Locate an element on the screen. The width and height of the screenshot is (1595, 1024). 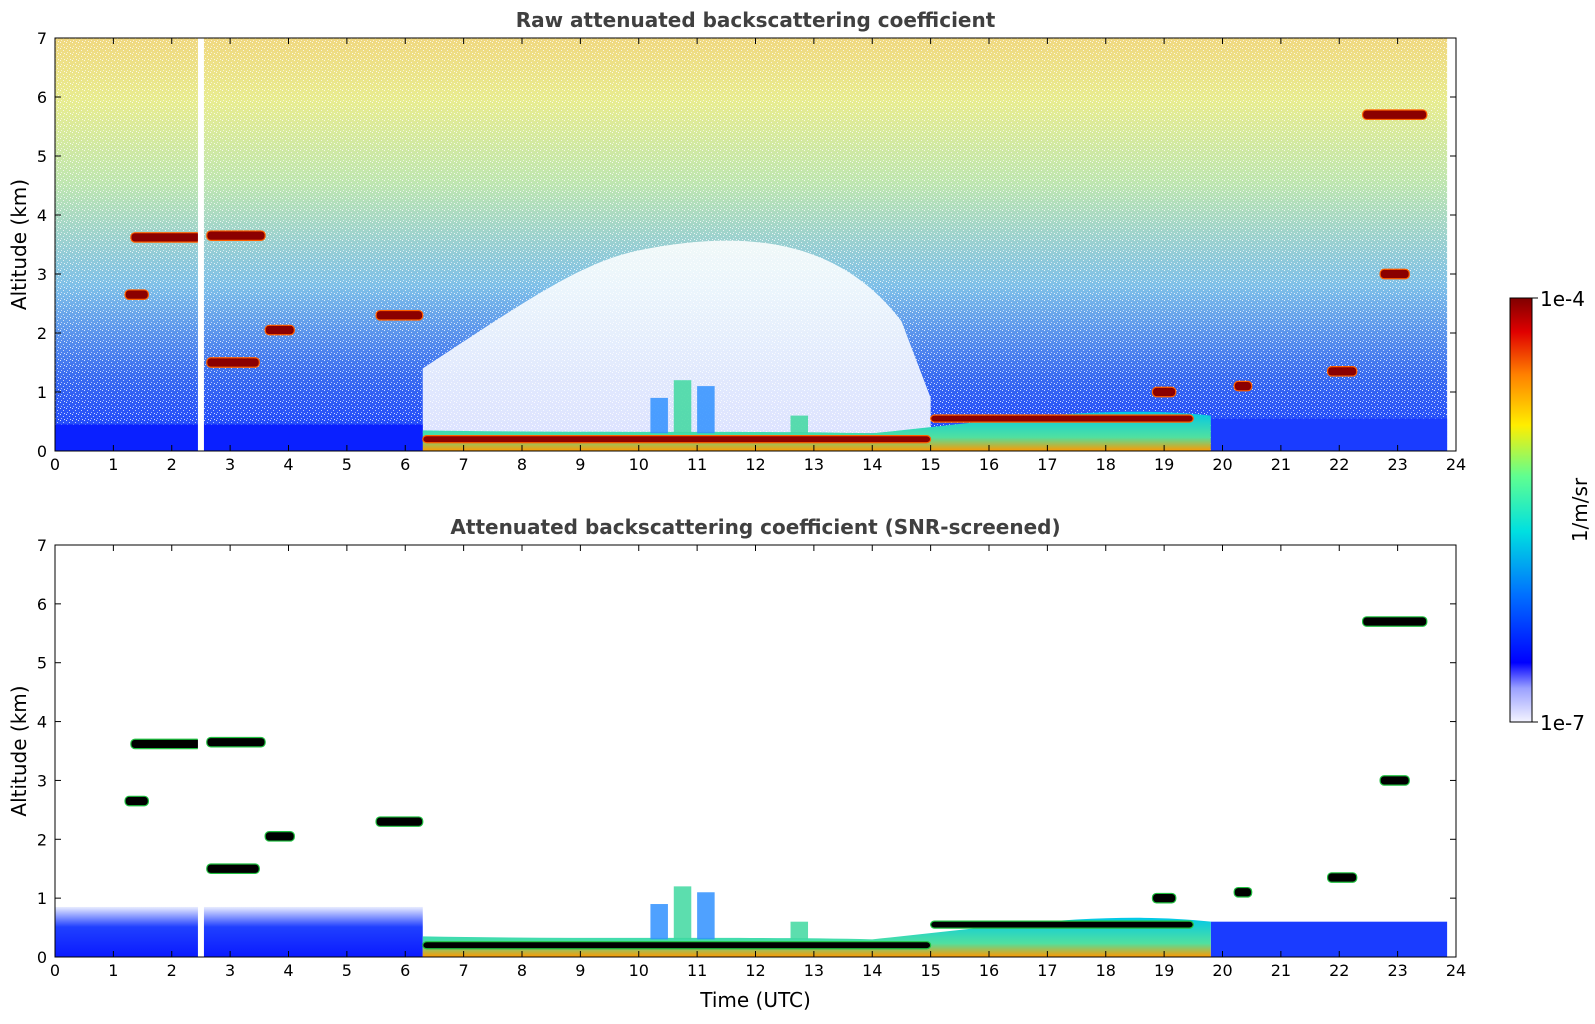
colorbar: 1e-4 1e-7 1/m/sr is located at coordinates (1550, 511).